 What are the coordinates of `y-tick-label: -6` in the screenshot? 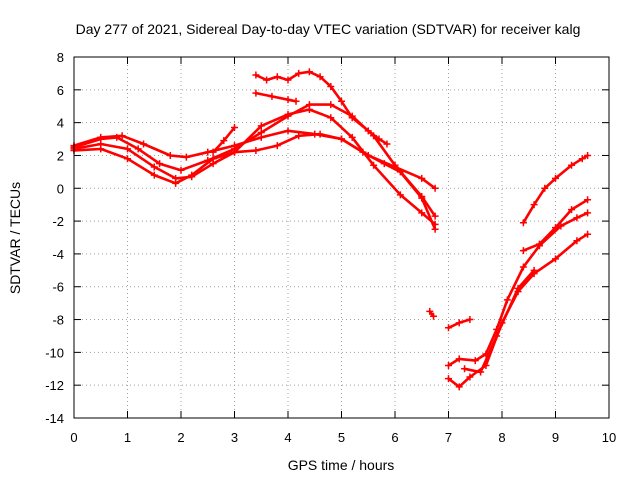 It's located at (58, 287).